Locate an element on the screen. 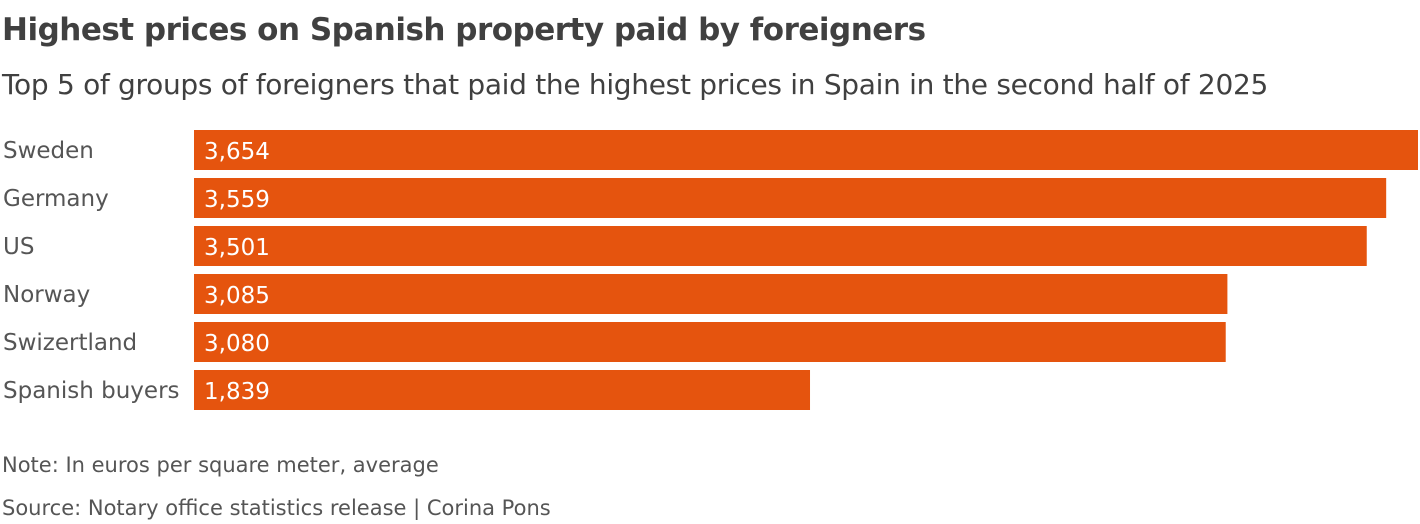 The height and width of the screenshot is (524, 1420). value-label: 3,085 is located at coordinates (237, 296).